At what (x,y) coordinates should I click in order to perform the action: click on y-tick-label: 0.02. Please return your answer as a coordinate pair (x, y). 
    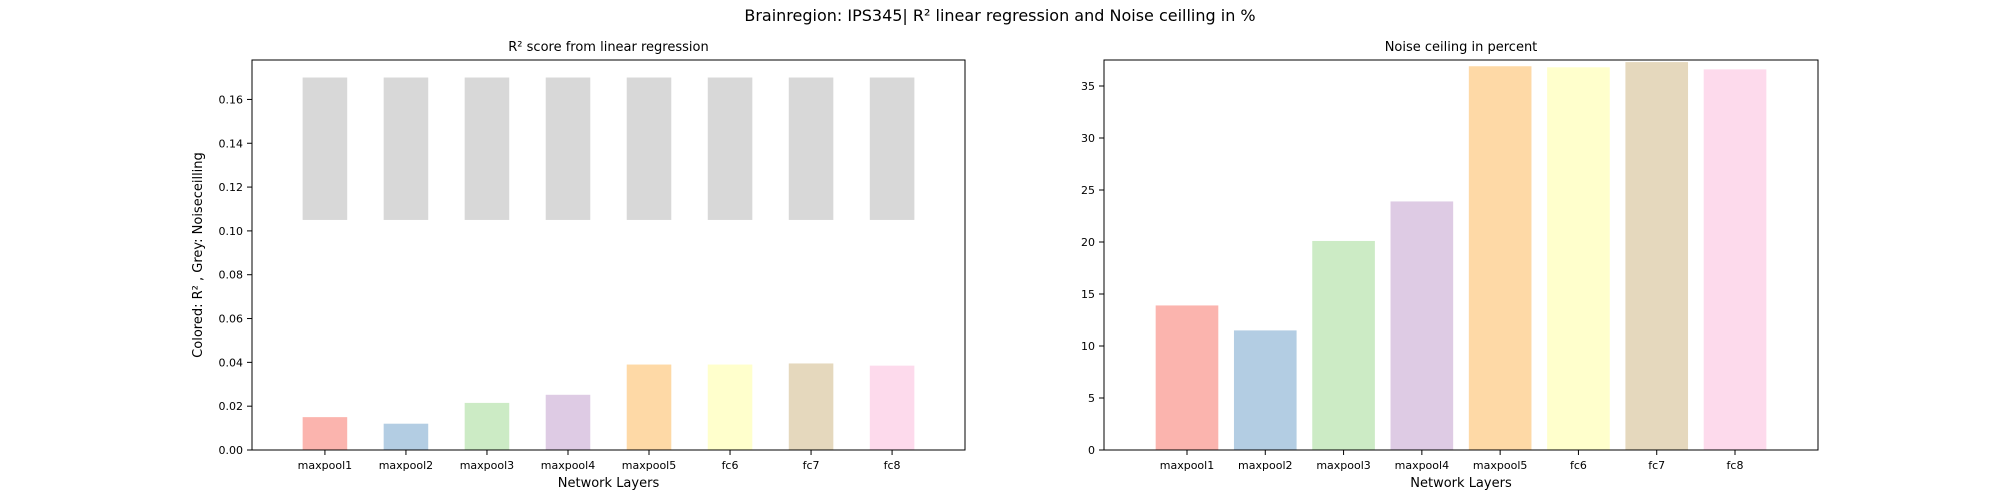
    Looking at the image, I should click on (231, 406).